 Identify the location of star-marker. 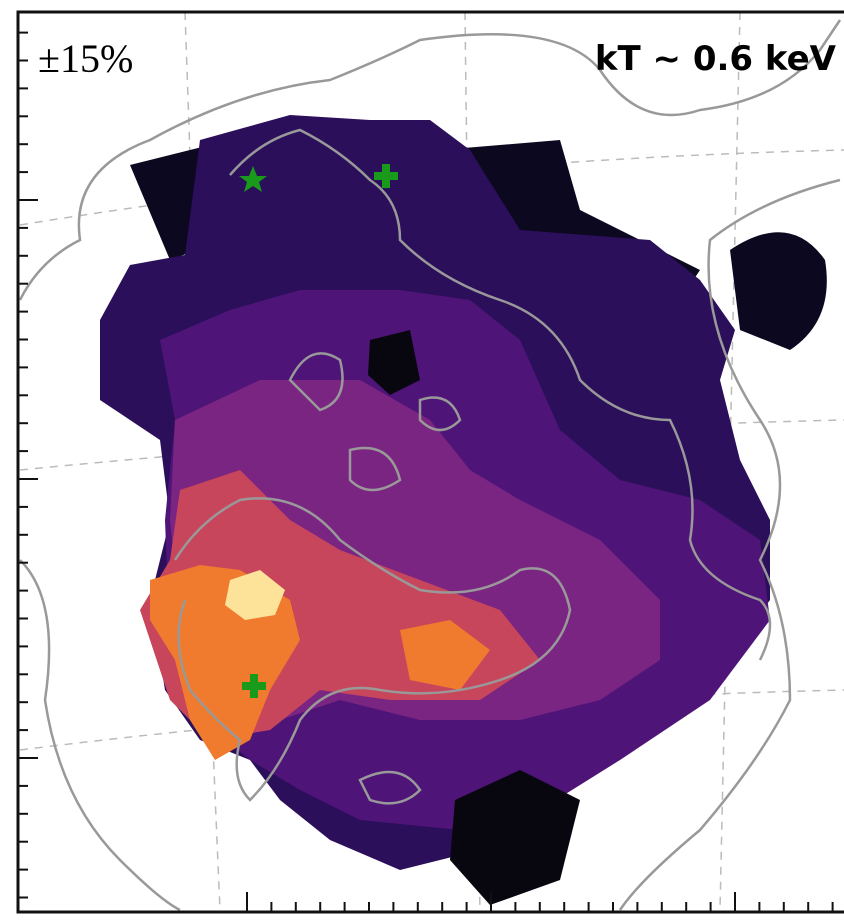
(253, 179).